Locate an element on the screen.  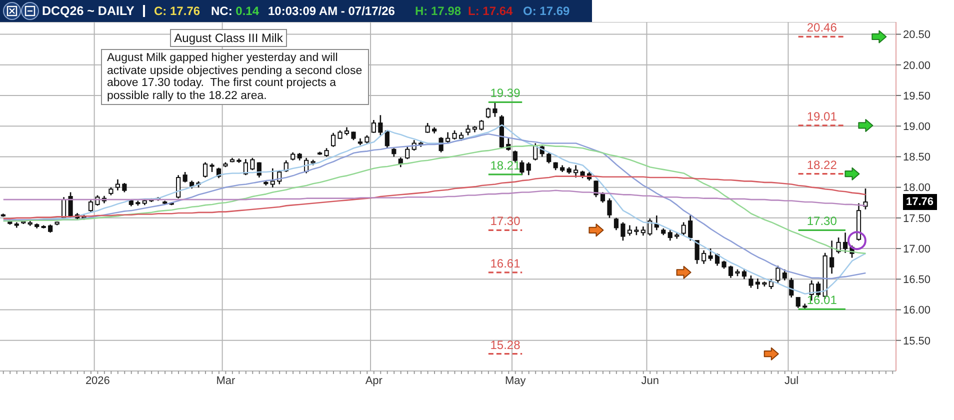
text: NC: 0.14 is located at coordinates (235, 11).